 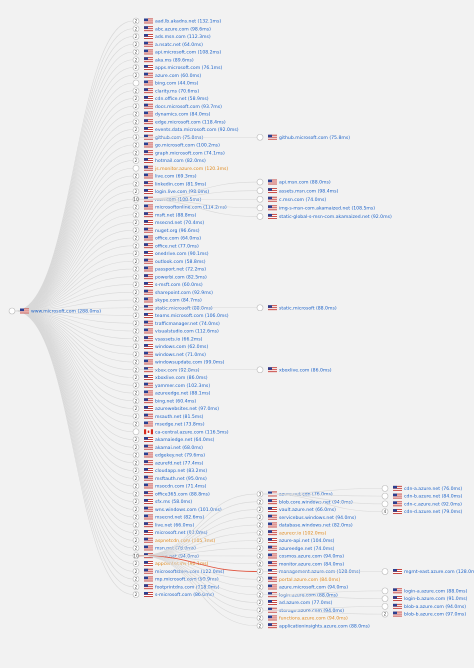 What do you see at coordinates (181, 479) in the screenshot?
I see `node-label: msftauth.net (95.0ms)` at bounding box center [181, 479].